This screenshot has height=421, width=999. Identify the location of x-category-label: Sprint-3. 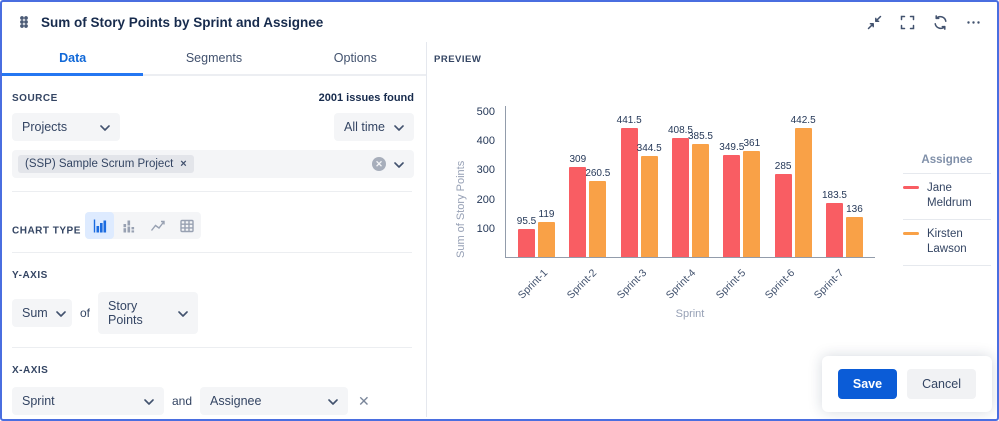
(632, 284).